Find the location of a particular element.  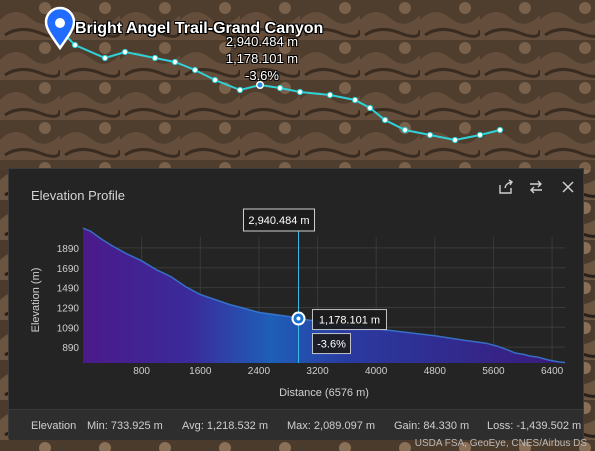

close-icon is located at coordinates (568, 187).